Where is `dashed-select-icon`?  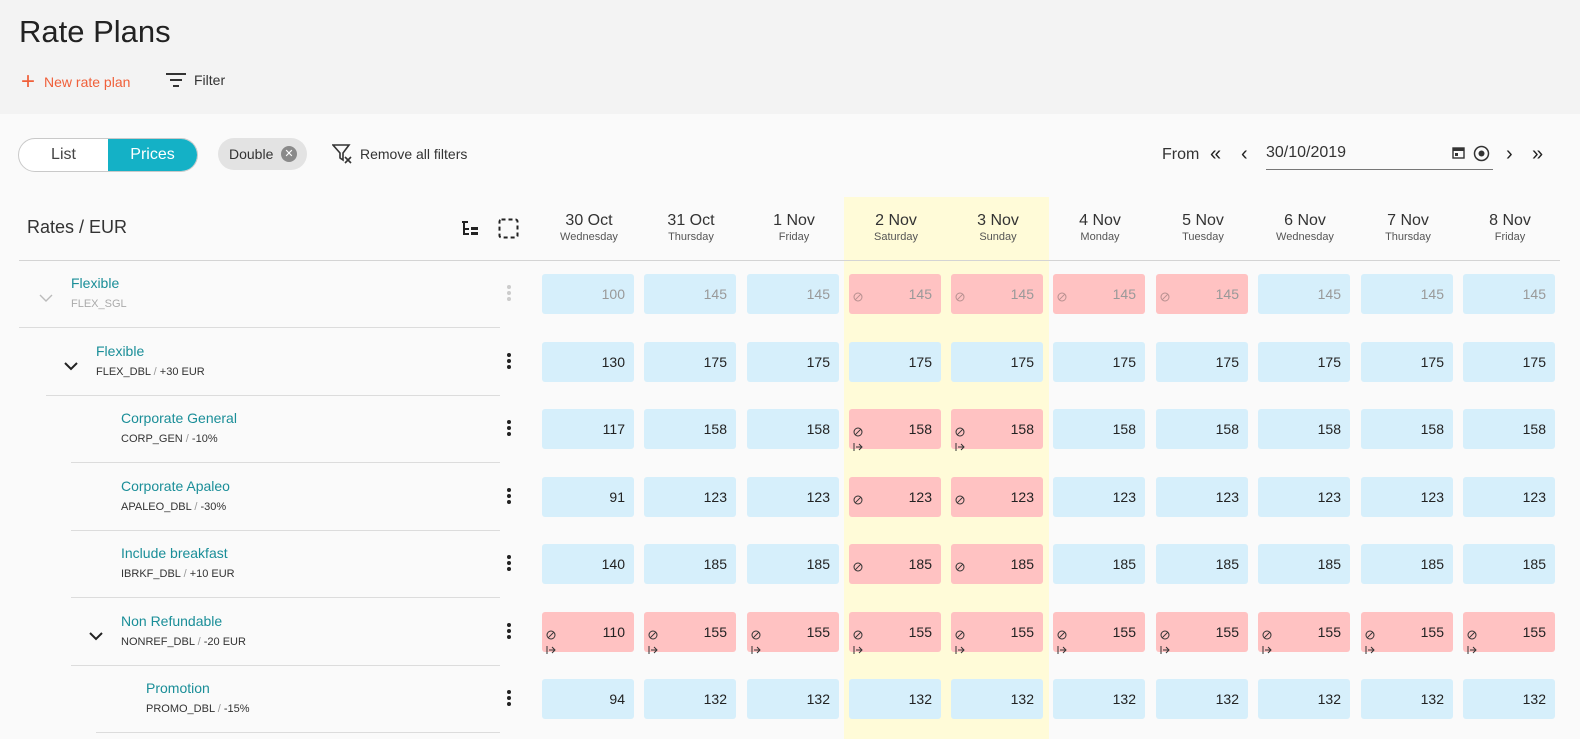 dashed-select-icon is located at coordinates (508, 228).